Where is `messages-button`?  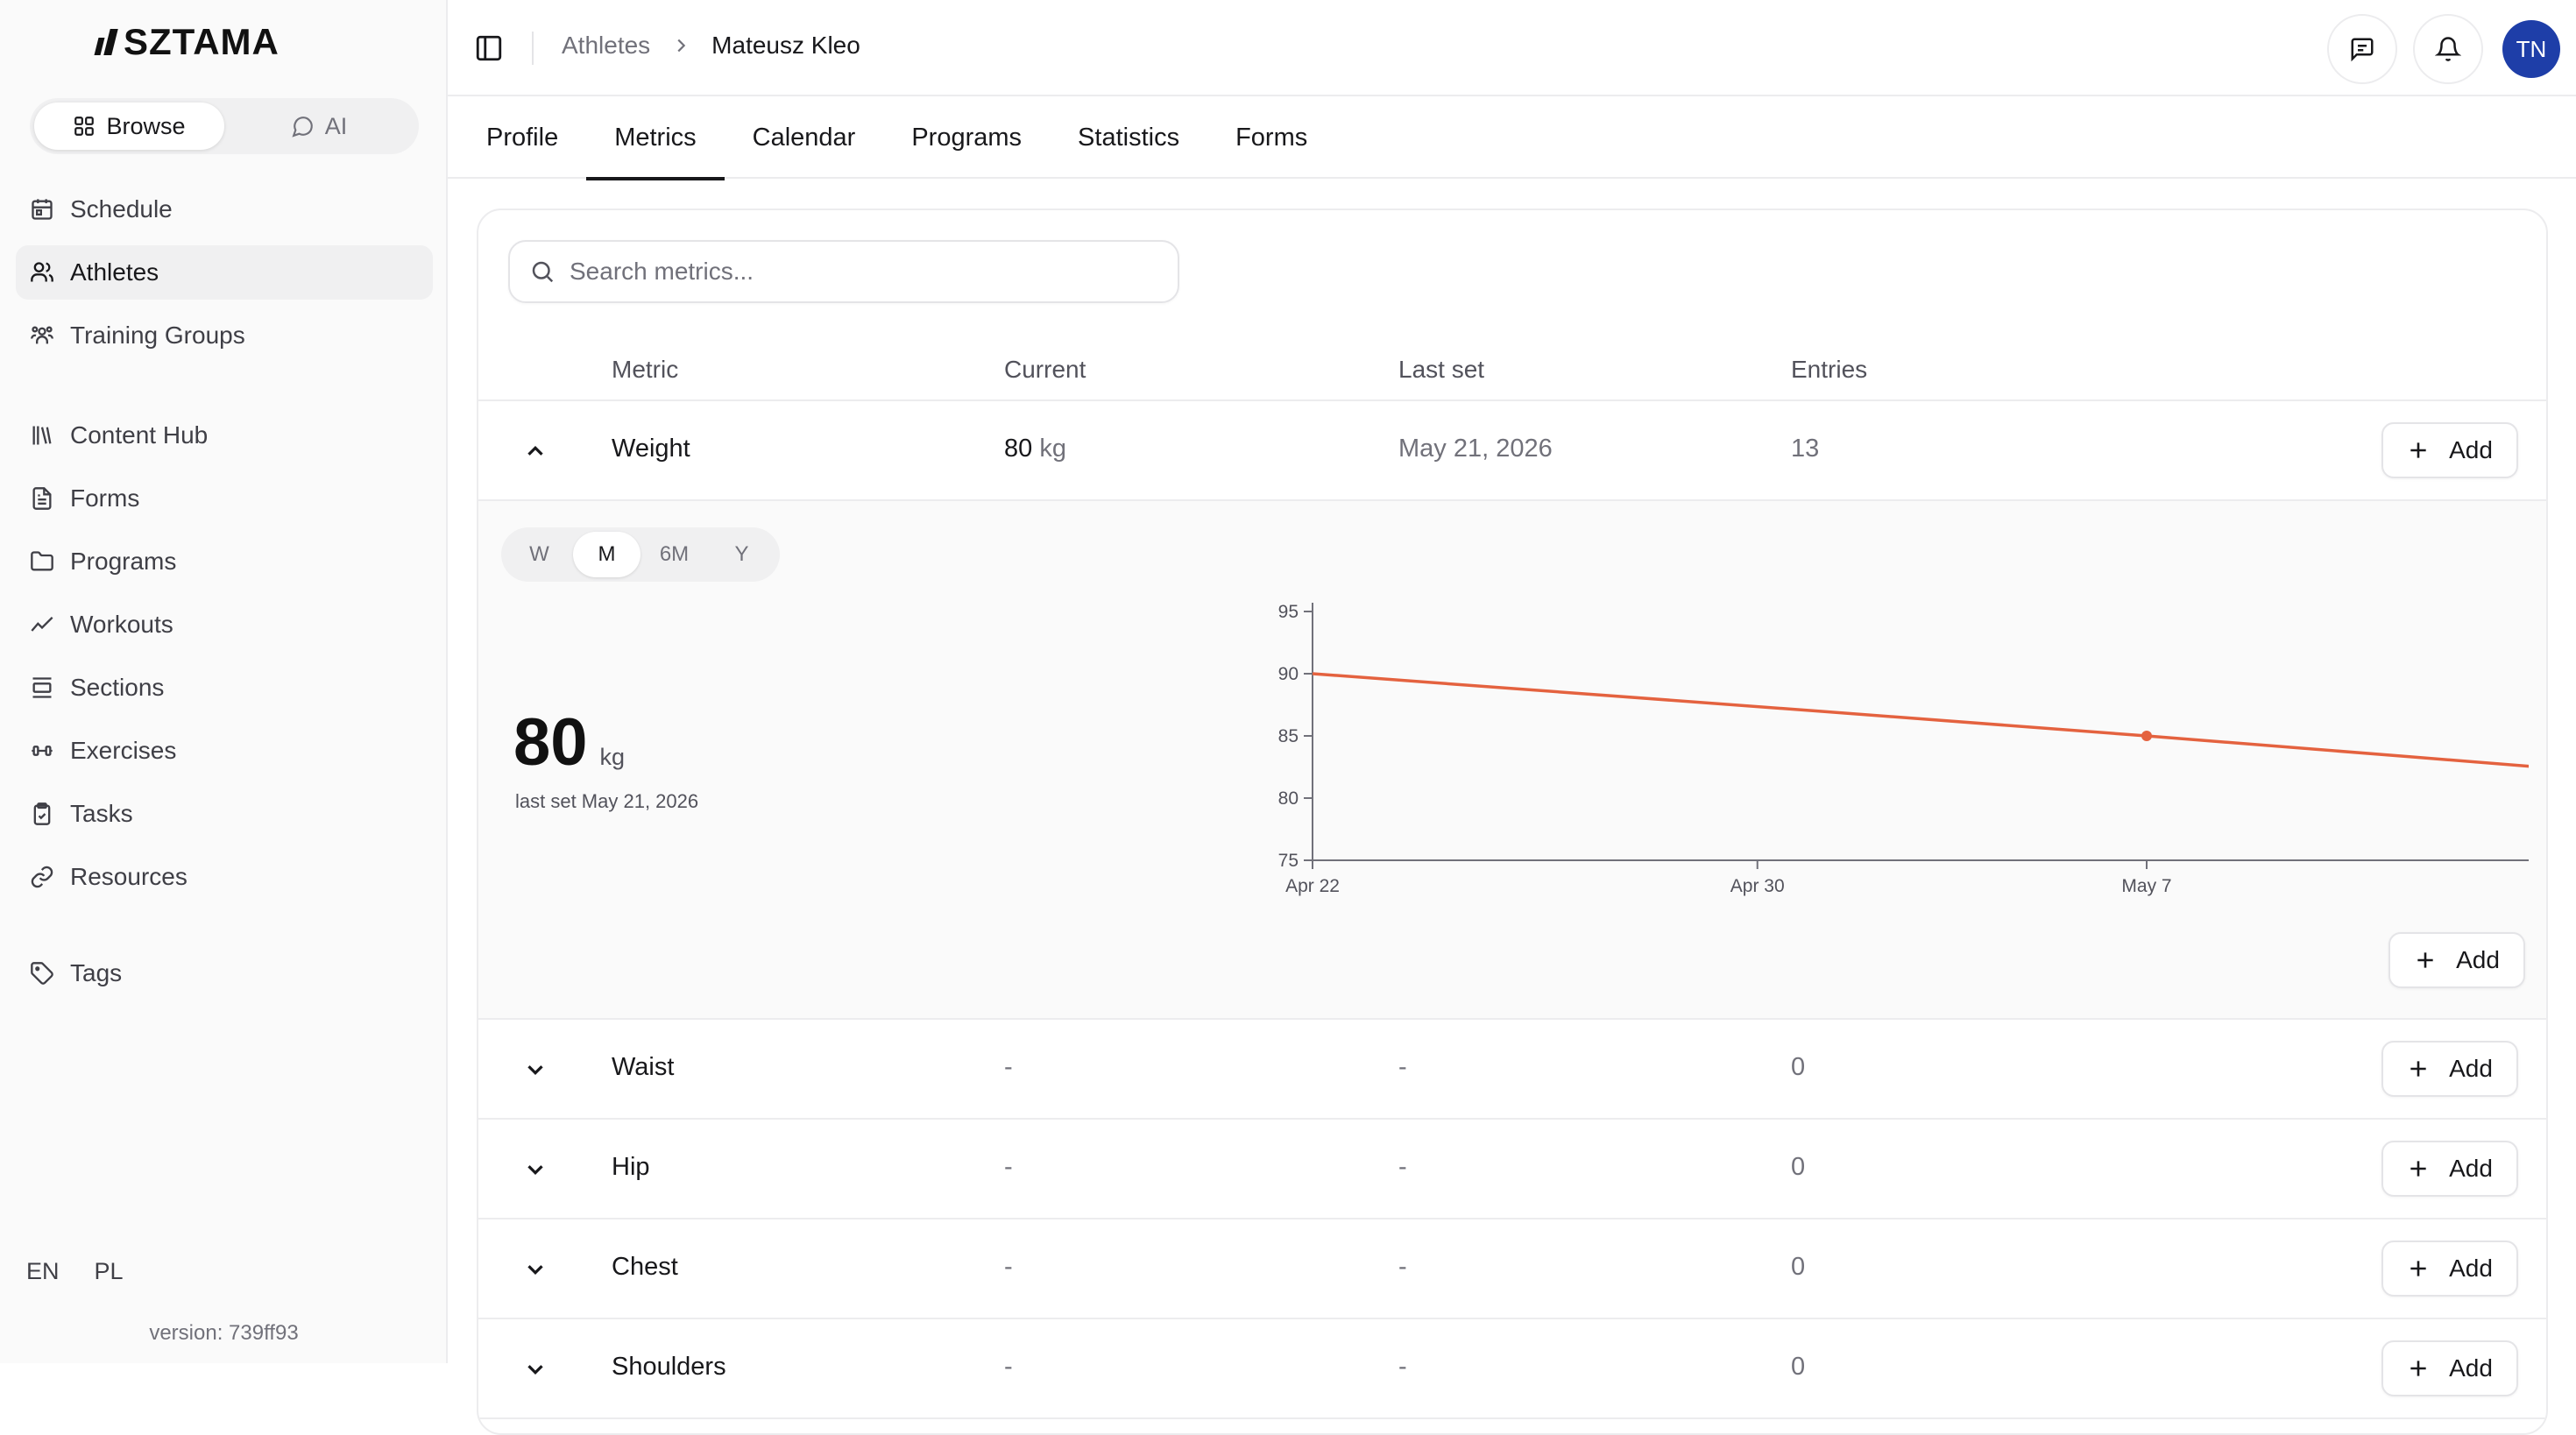
messages-button is located at coordinates (2362, 49).